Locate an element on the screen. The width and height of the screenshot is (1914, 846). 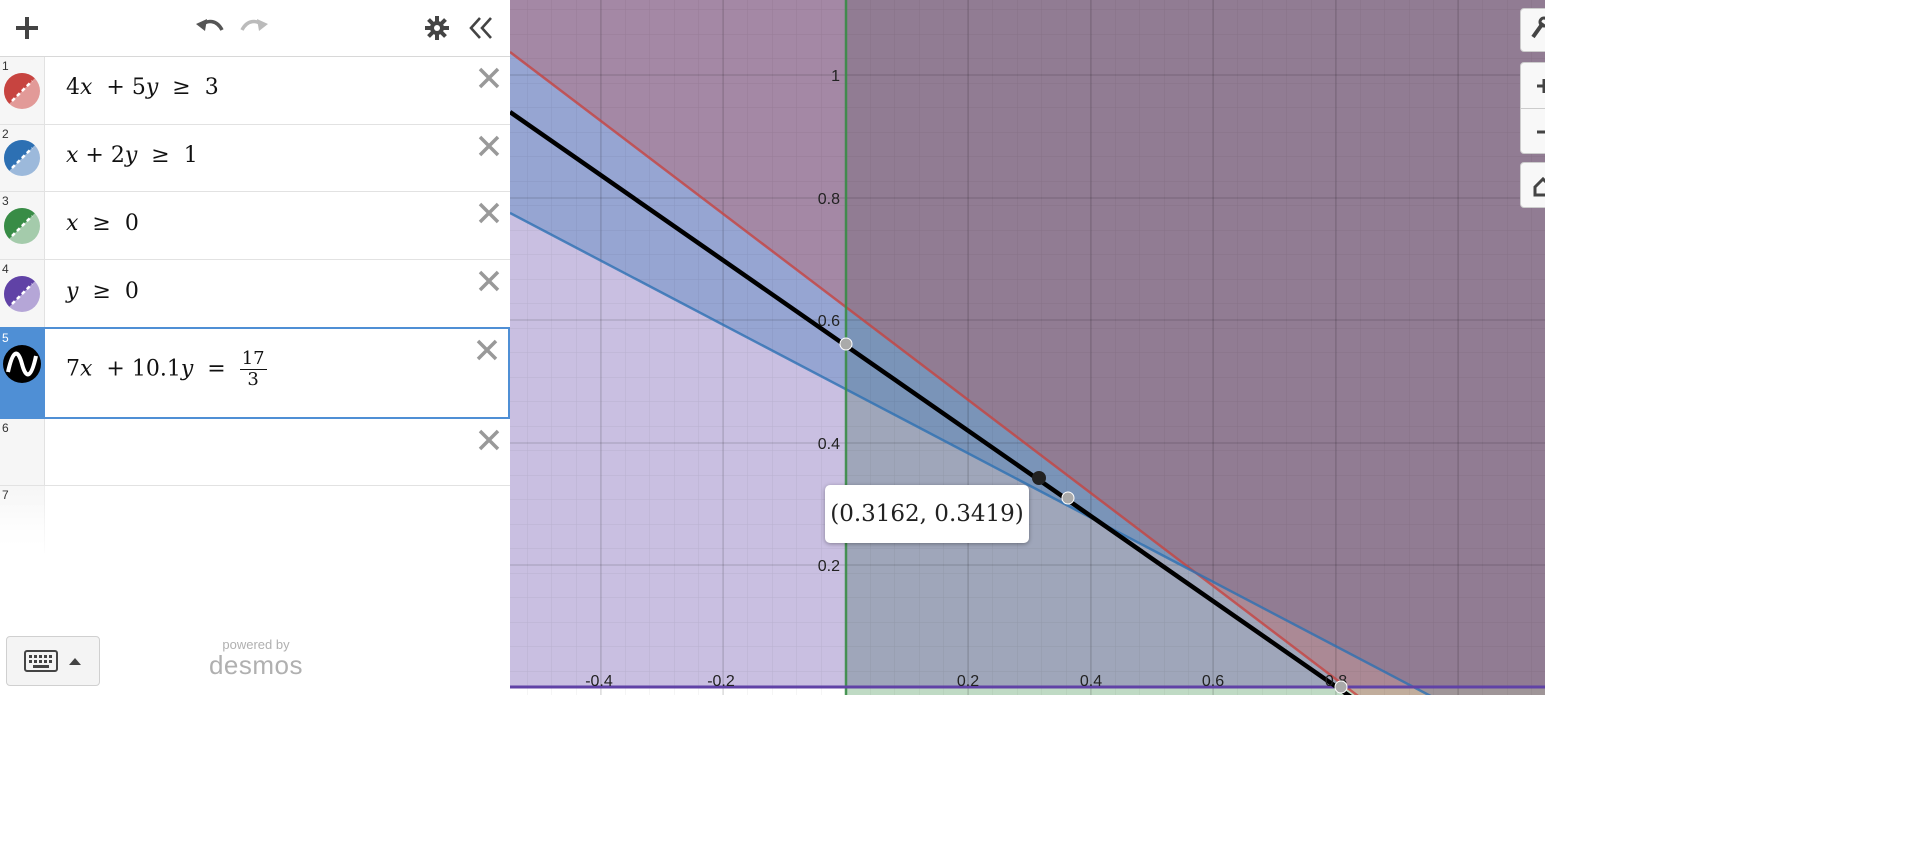
plus-icon is located at coordinates (27, 28).